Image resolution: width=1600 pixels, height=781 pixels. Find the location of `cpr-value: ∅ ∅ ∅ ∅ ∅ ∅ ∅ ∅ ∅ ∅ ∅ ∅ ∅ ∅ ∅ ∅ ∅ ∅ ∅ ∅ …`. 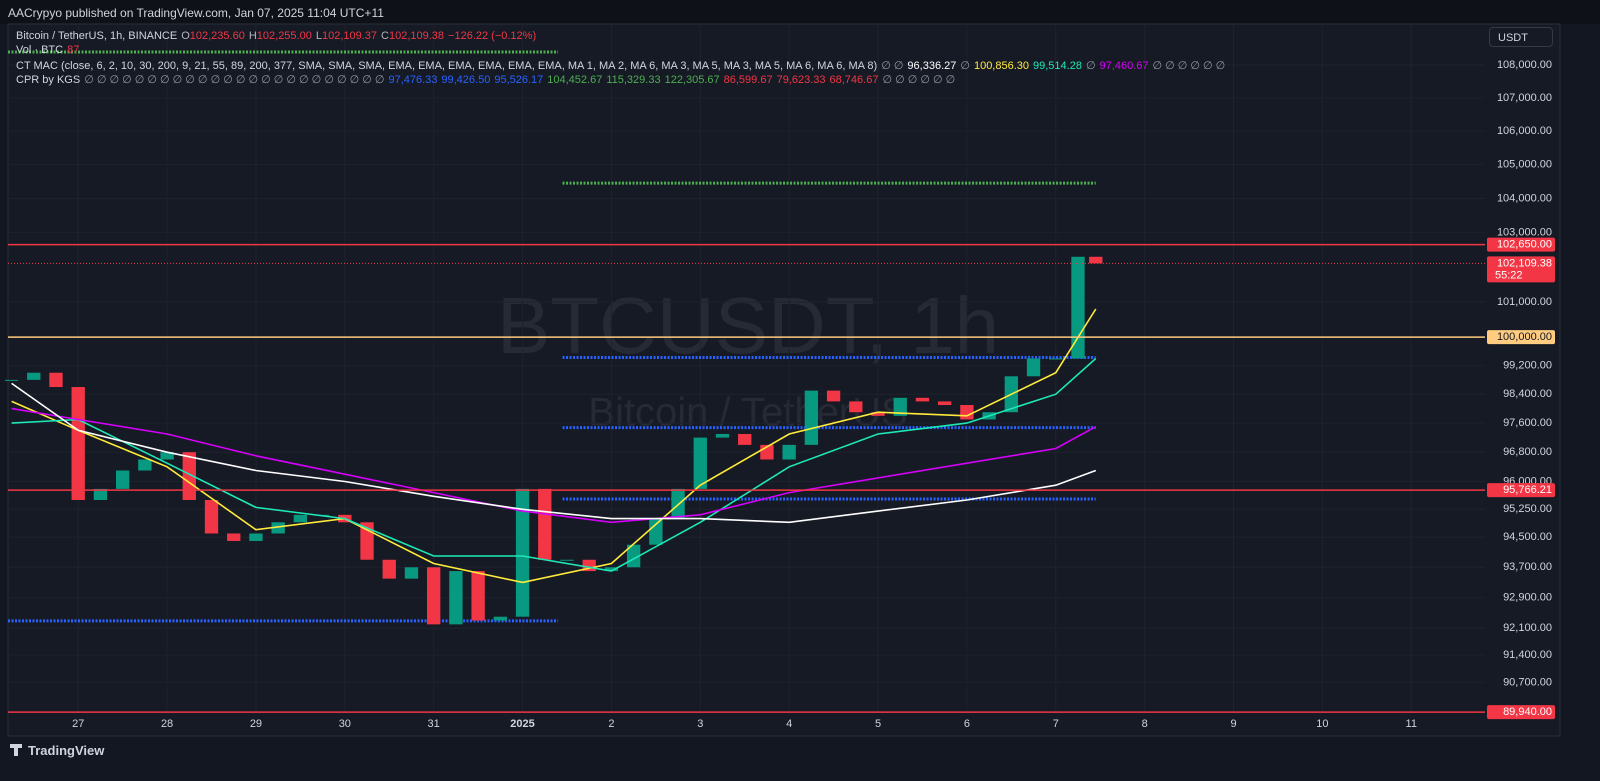

cpr-value: ∅ ∅ ∅ ∅ ∅ ∅ ∅ ∅ ∅ ∅ ∅ ∅ ∅ ∅ ∅ ∅ ∅ ∅ ∅ ∅ … is located at coordinates (234, 80).